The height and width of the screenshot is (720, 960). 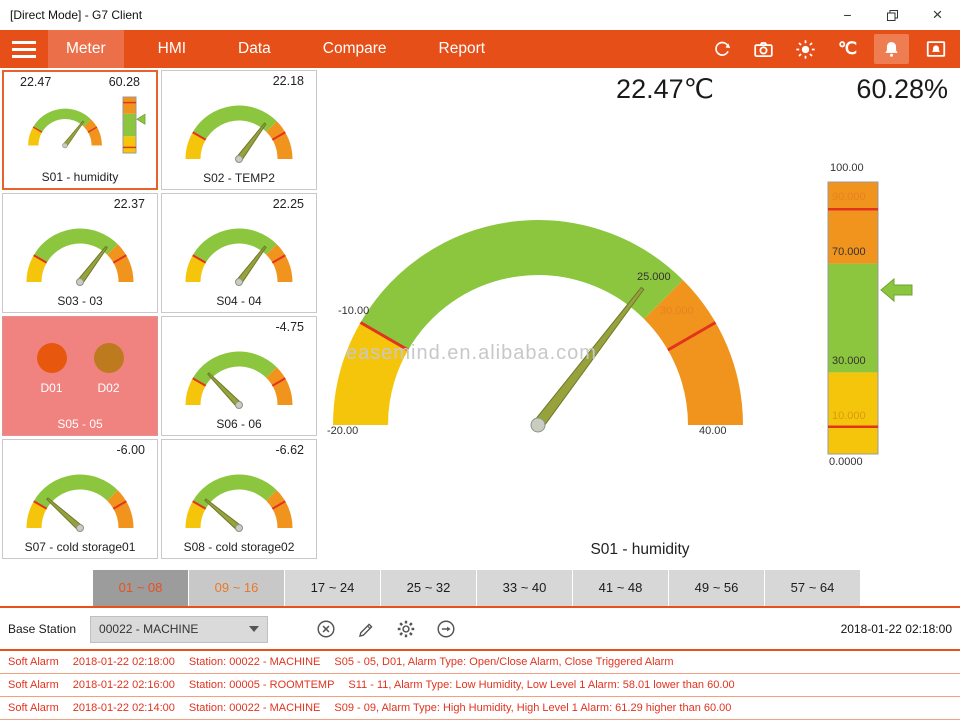 I want to click on sensor-card-s06: -4.75 S06 - 06, so click(x=239, y=376).